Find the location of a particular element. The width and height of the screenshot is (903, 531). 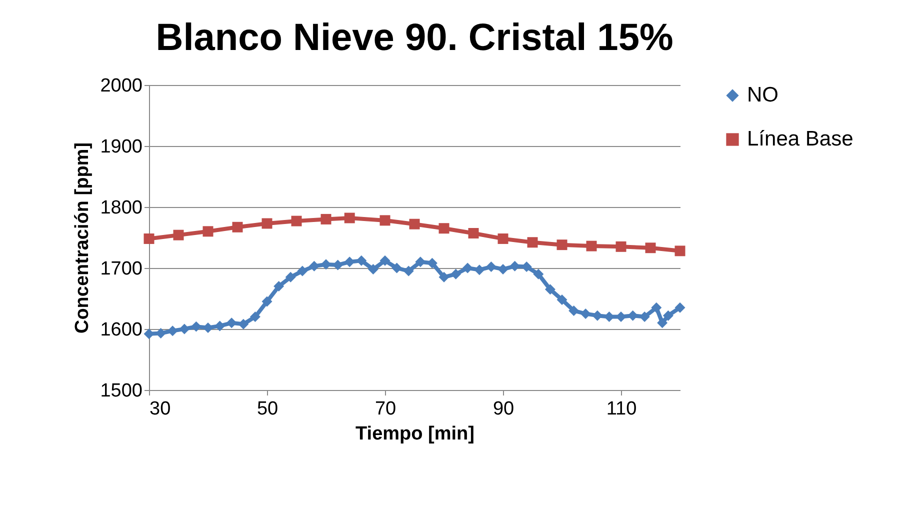

y-tick-label: 1800 is located at coordinates (121, 208).